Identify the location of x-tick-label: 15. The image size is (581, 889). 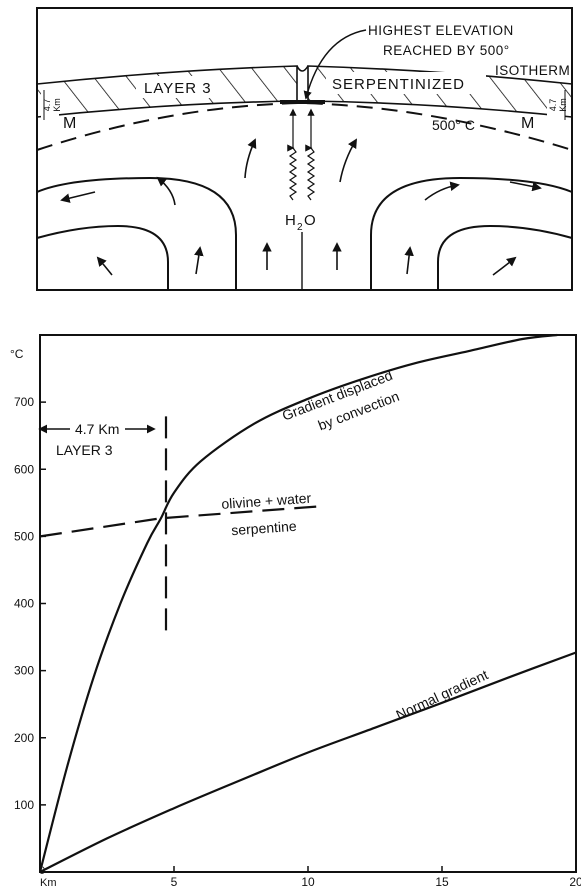
(442, 882).